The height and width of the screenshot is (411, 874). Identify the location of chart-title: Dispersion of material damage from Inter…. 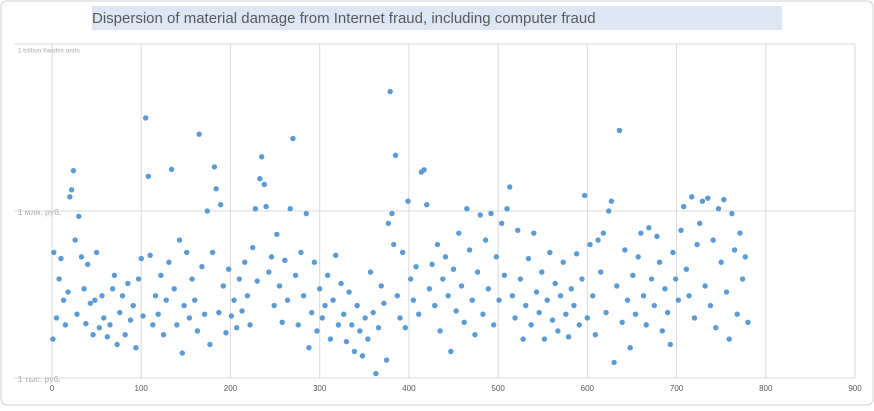
(344, 18).